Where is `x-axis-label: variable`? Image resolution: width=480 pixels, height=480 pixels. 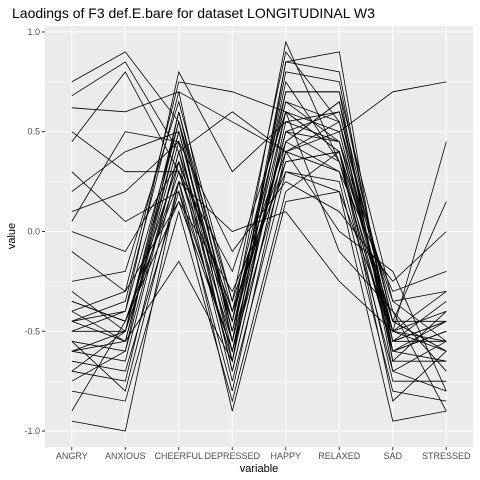 x-axis-label: variable is located at coordinates (259, 469).